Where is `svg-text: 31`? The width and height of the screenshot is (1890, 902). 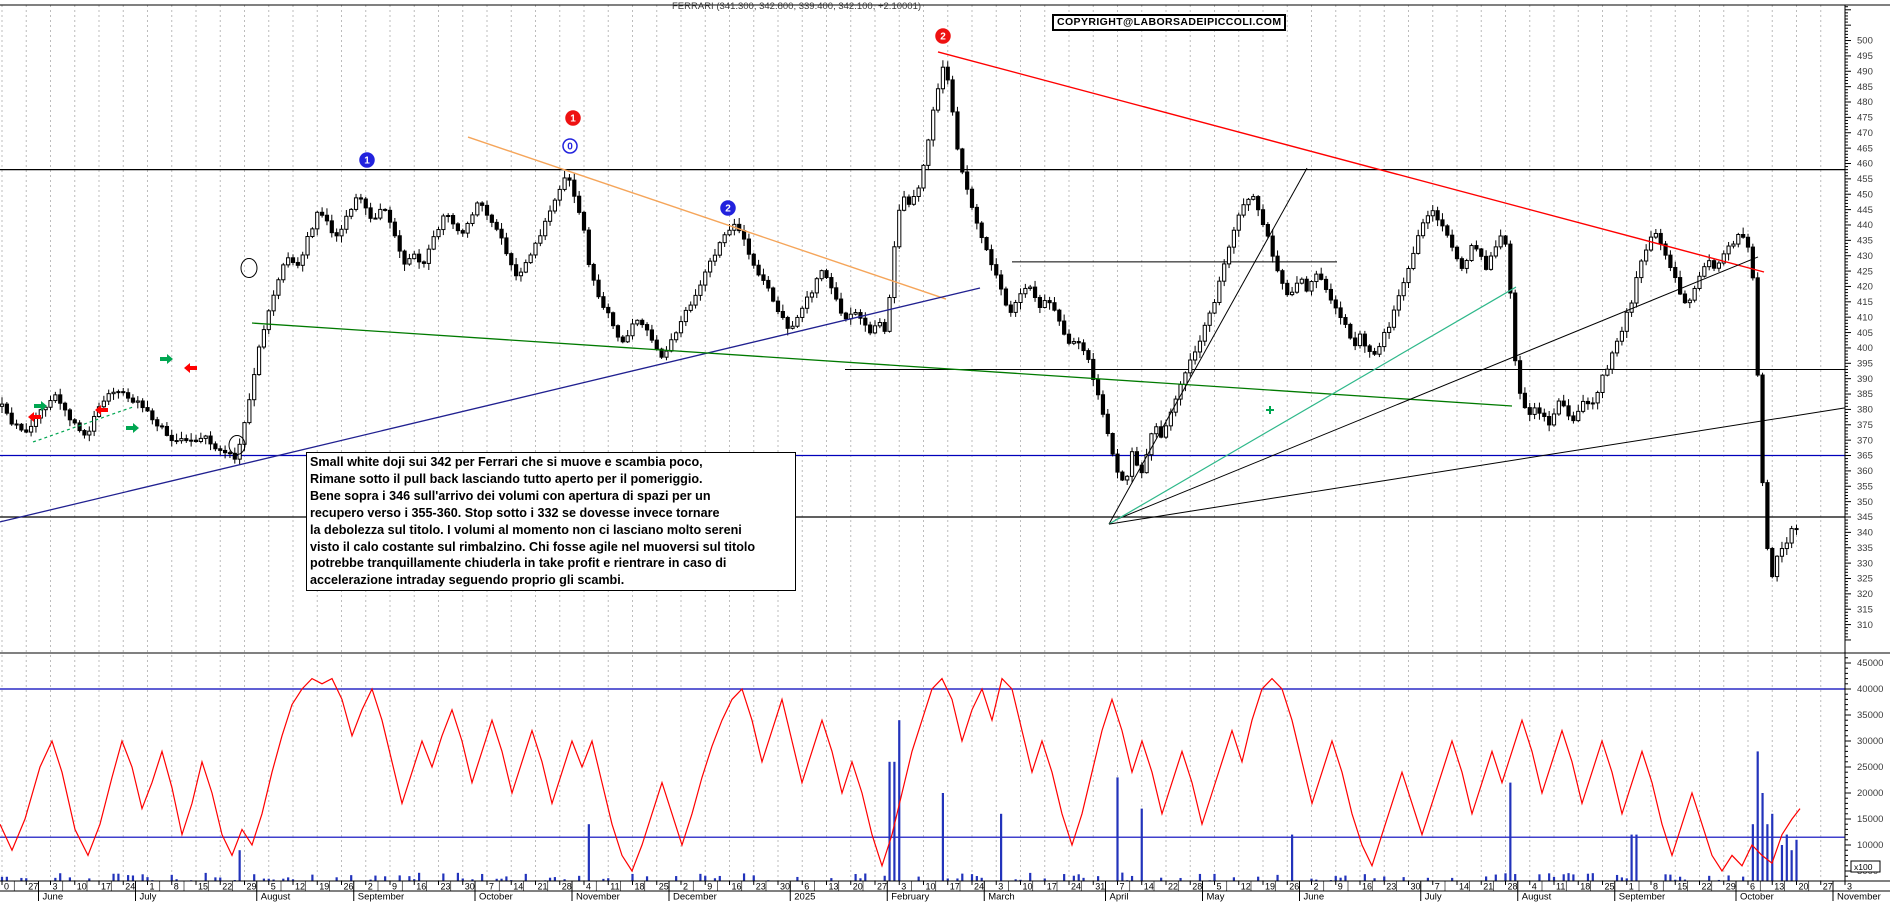 svg-text: 31 is located at coordinates (1100, 887).